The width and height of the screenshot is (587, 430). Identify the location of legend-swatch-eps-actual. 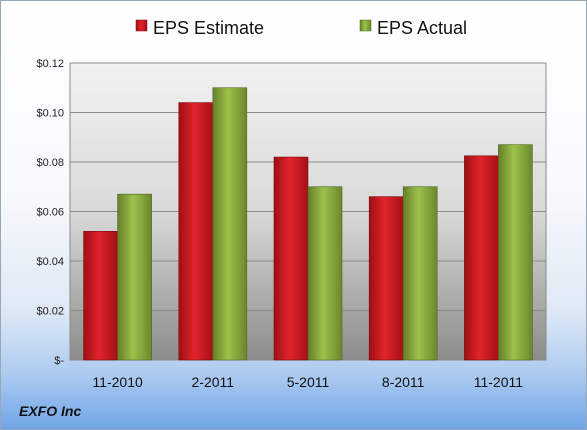
(365, 25).